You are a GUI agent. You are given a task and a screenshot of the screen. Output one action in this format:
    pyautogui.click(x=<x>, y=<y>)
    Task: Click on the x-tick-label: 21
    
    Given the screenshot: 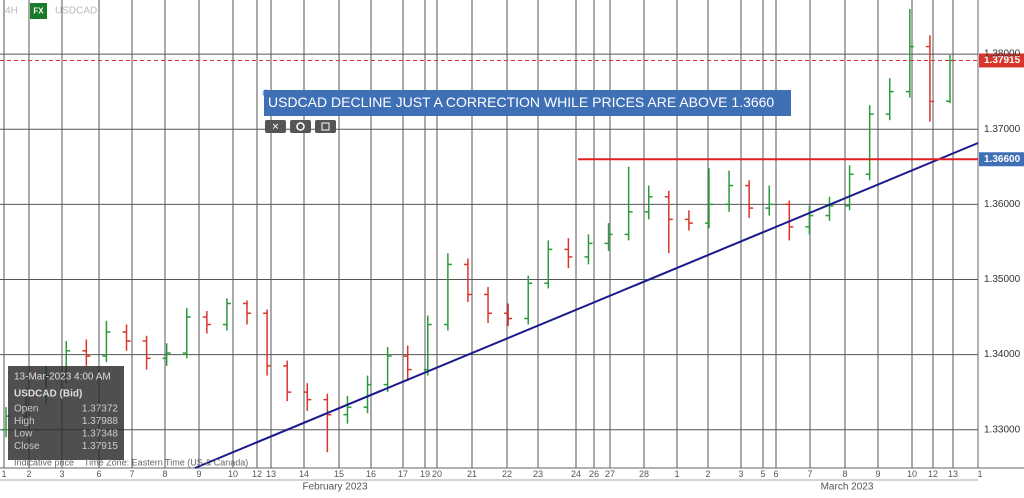 What is the action you would take?
    pyautogui.click(x=472, y=474)
    